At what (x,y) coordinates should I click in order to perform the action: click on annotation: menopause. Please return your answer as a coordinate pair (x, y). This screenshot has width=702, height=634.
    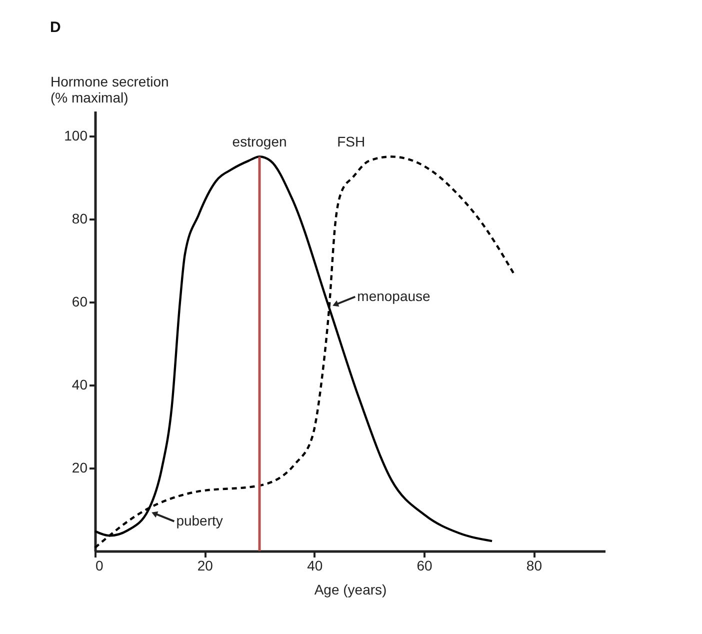
    Looking at the image, I should click on (394, 296).